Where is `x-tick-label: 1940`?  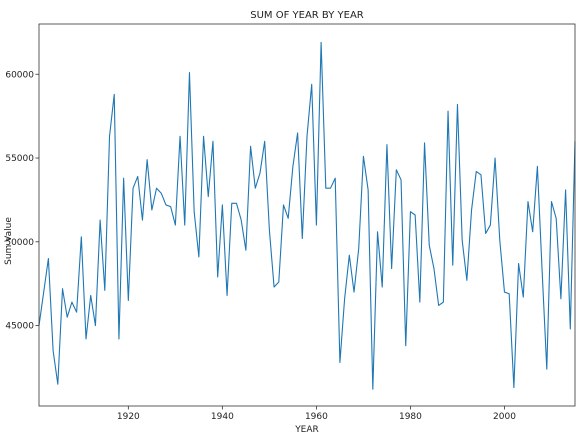 x-tick-label: 1940 is located at coordinates (222, 417).